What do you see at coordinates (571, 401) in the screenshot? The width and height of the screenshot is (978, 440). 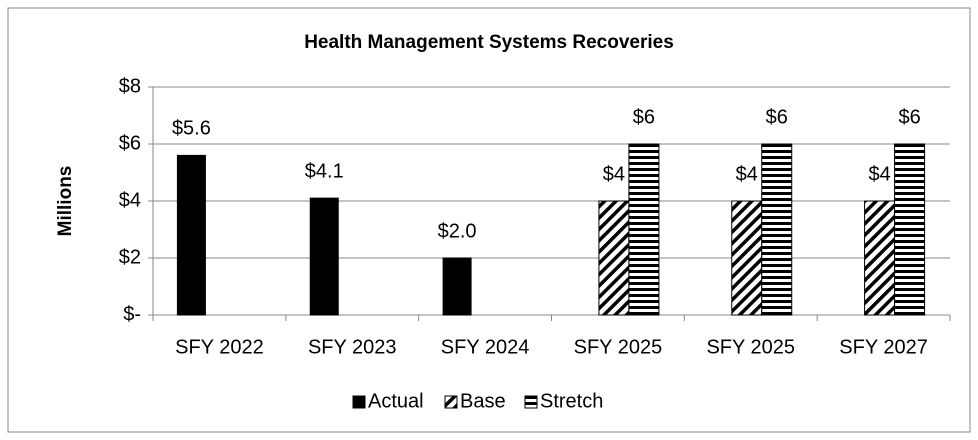 I see `legend-label: Stretch` at bounding box center [571, 401].